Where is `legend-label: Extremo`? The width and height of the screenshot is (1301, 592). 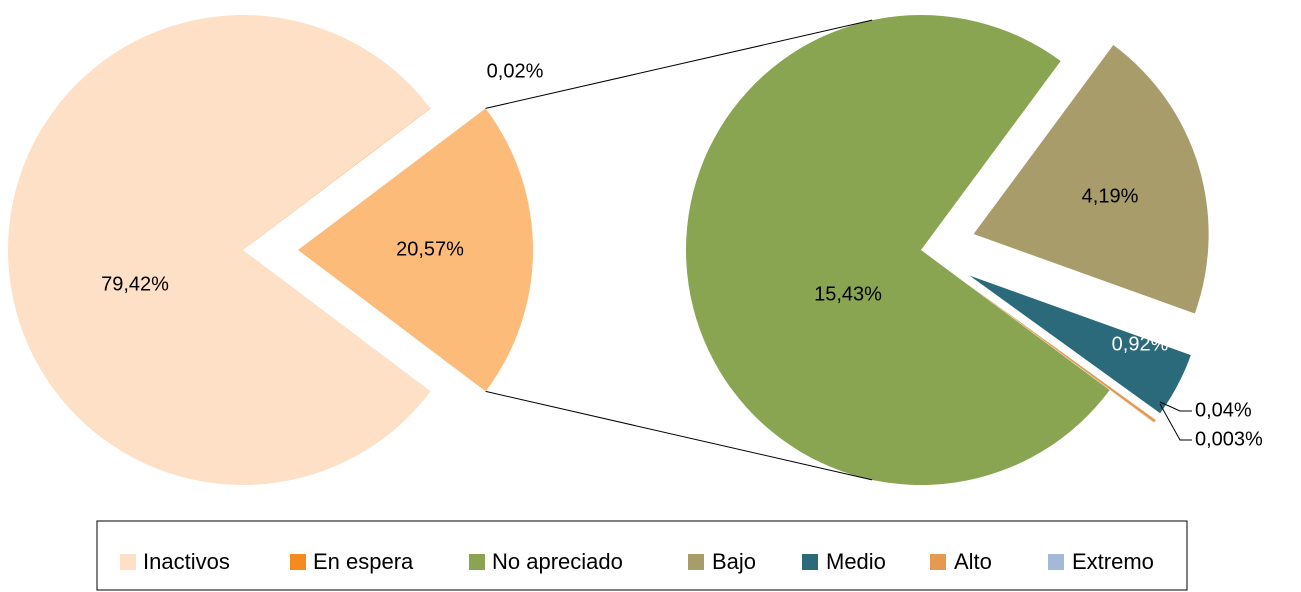 legend-label: Extremo is located at coordinates (1113, 561).